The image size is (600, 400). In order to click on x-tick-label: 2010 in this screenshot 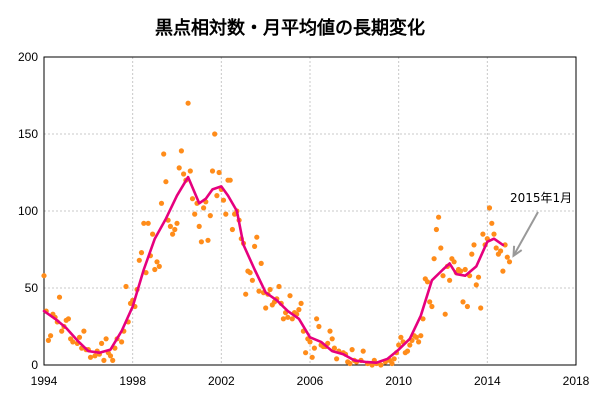, I will do `click(398, 381)`.